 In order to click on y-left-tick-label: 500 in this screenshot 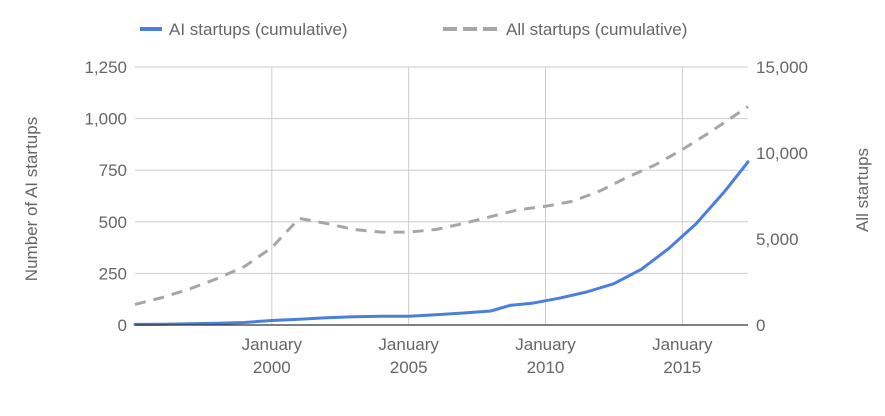, I will do `click(113, 222)`.